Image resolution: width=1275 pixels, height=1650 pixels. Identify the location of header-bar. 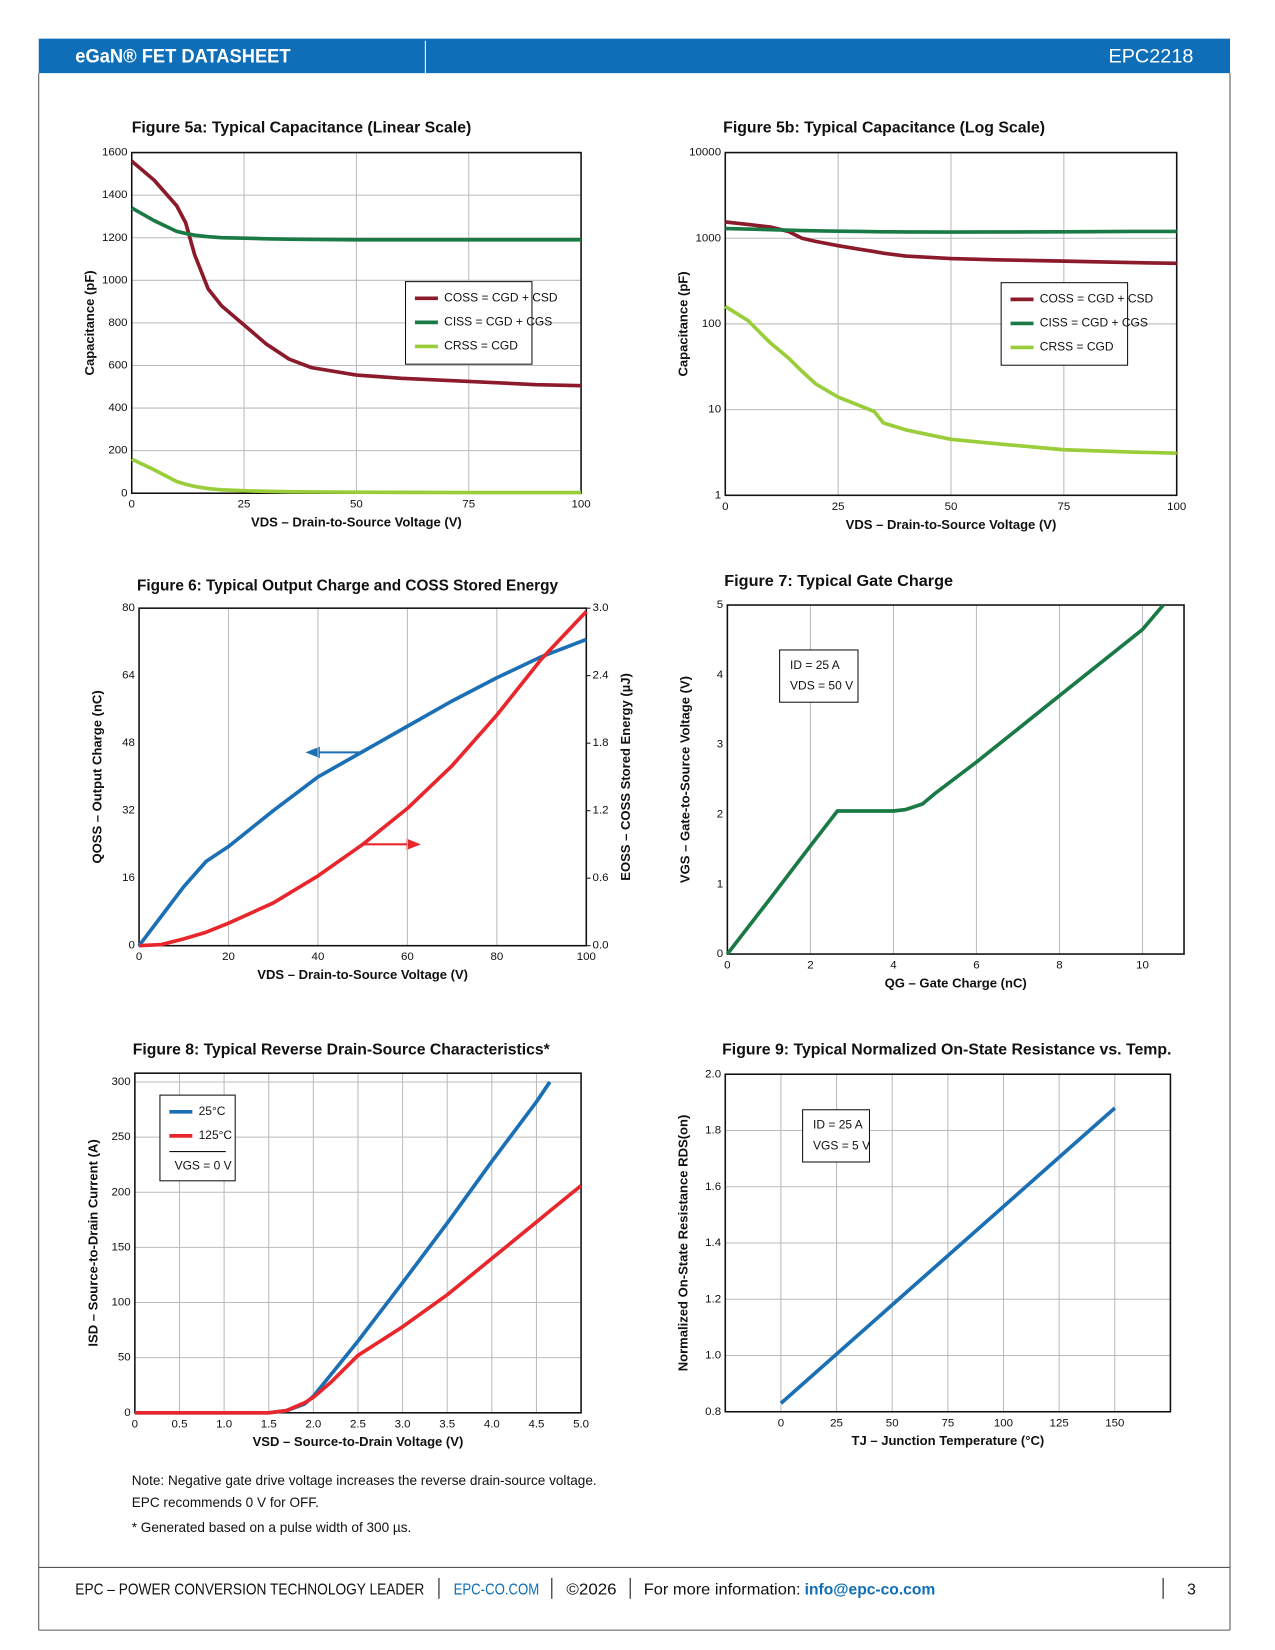
(634, 56).